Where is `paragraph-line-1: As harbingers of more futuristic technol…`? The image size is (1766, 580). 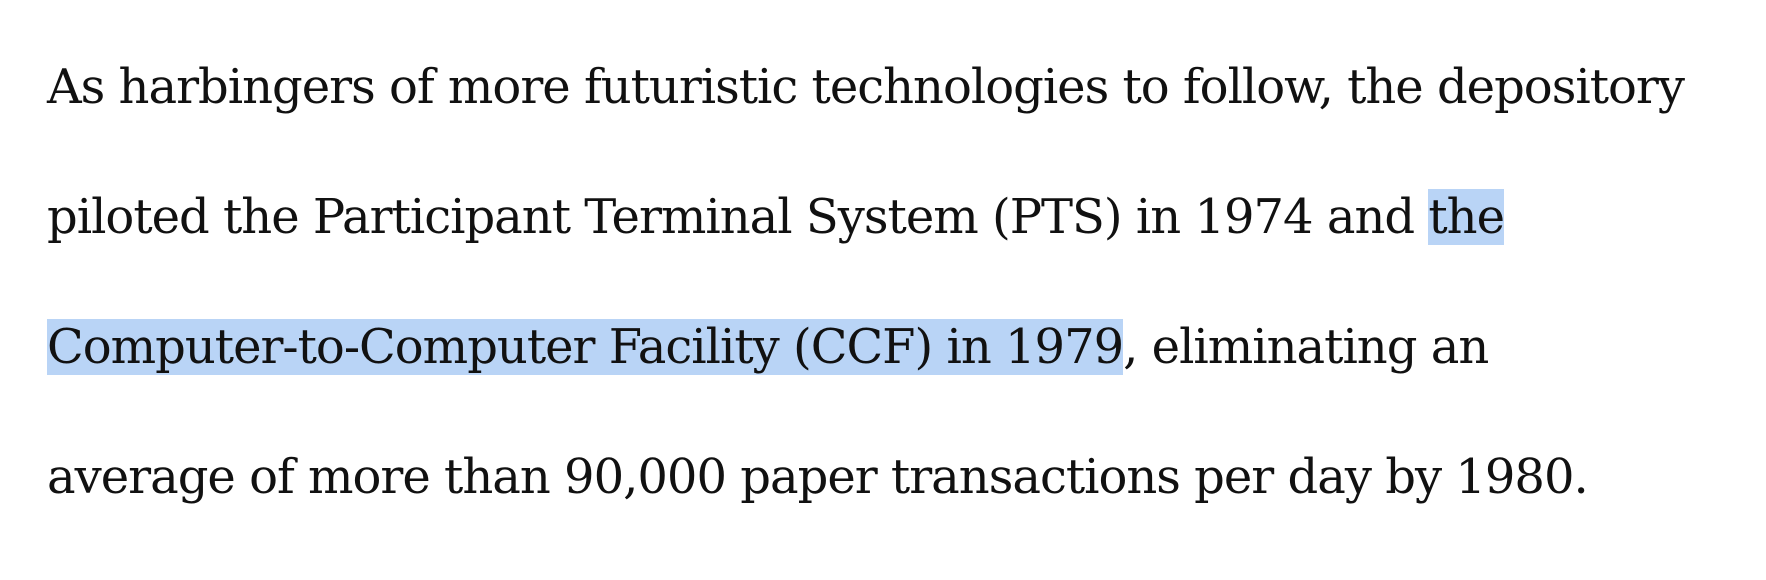 paragraph-line-1: As harbingers of more futuristic technol… is located at coordinates (866, 87).